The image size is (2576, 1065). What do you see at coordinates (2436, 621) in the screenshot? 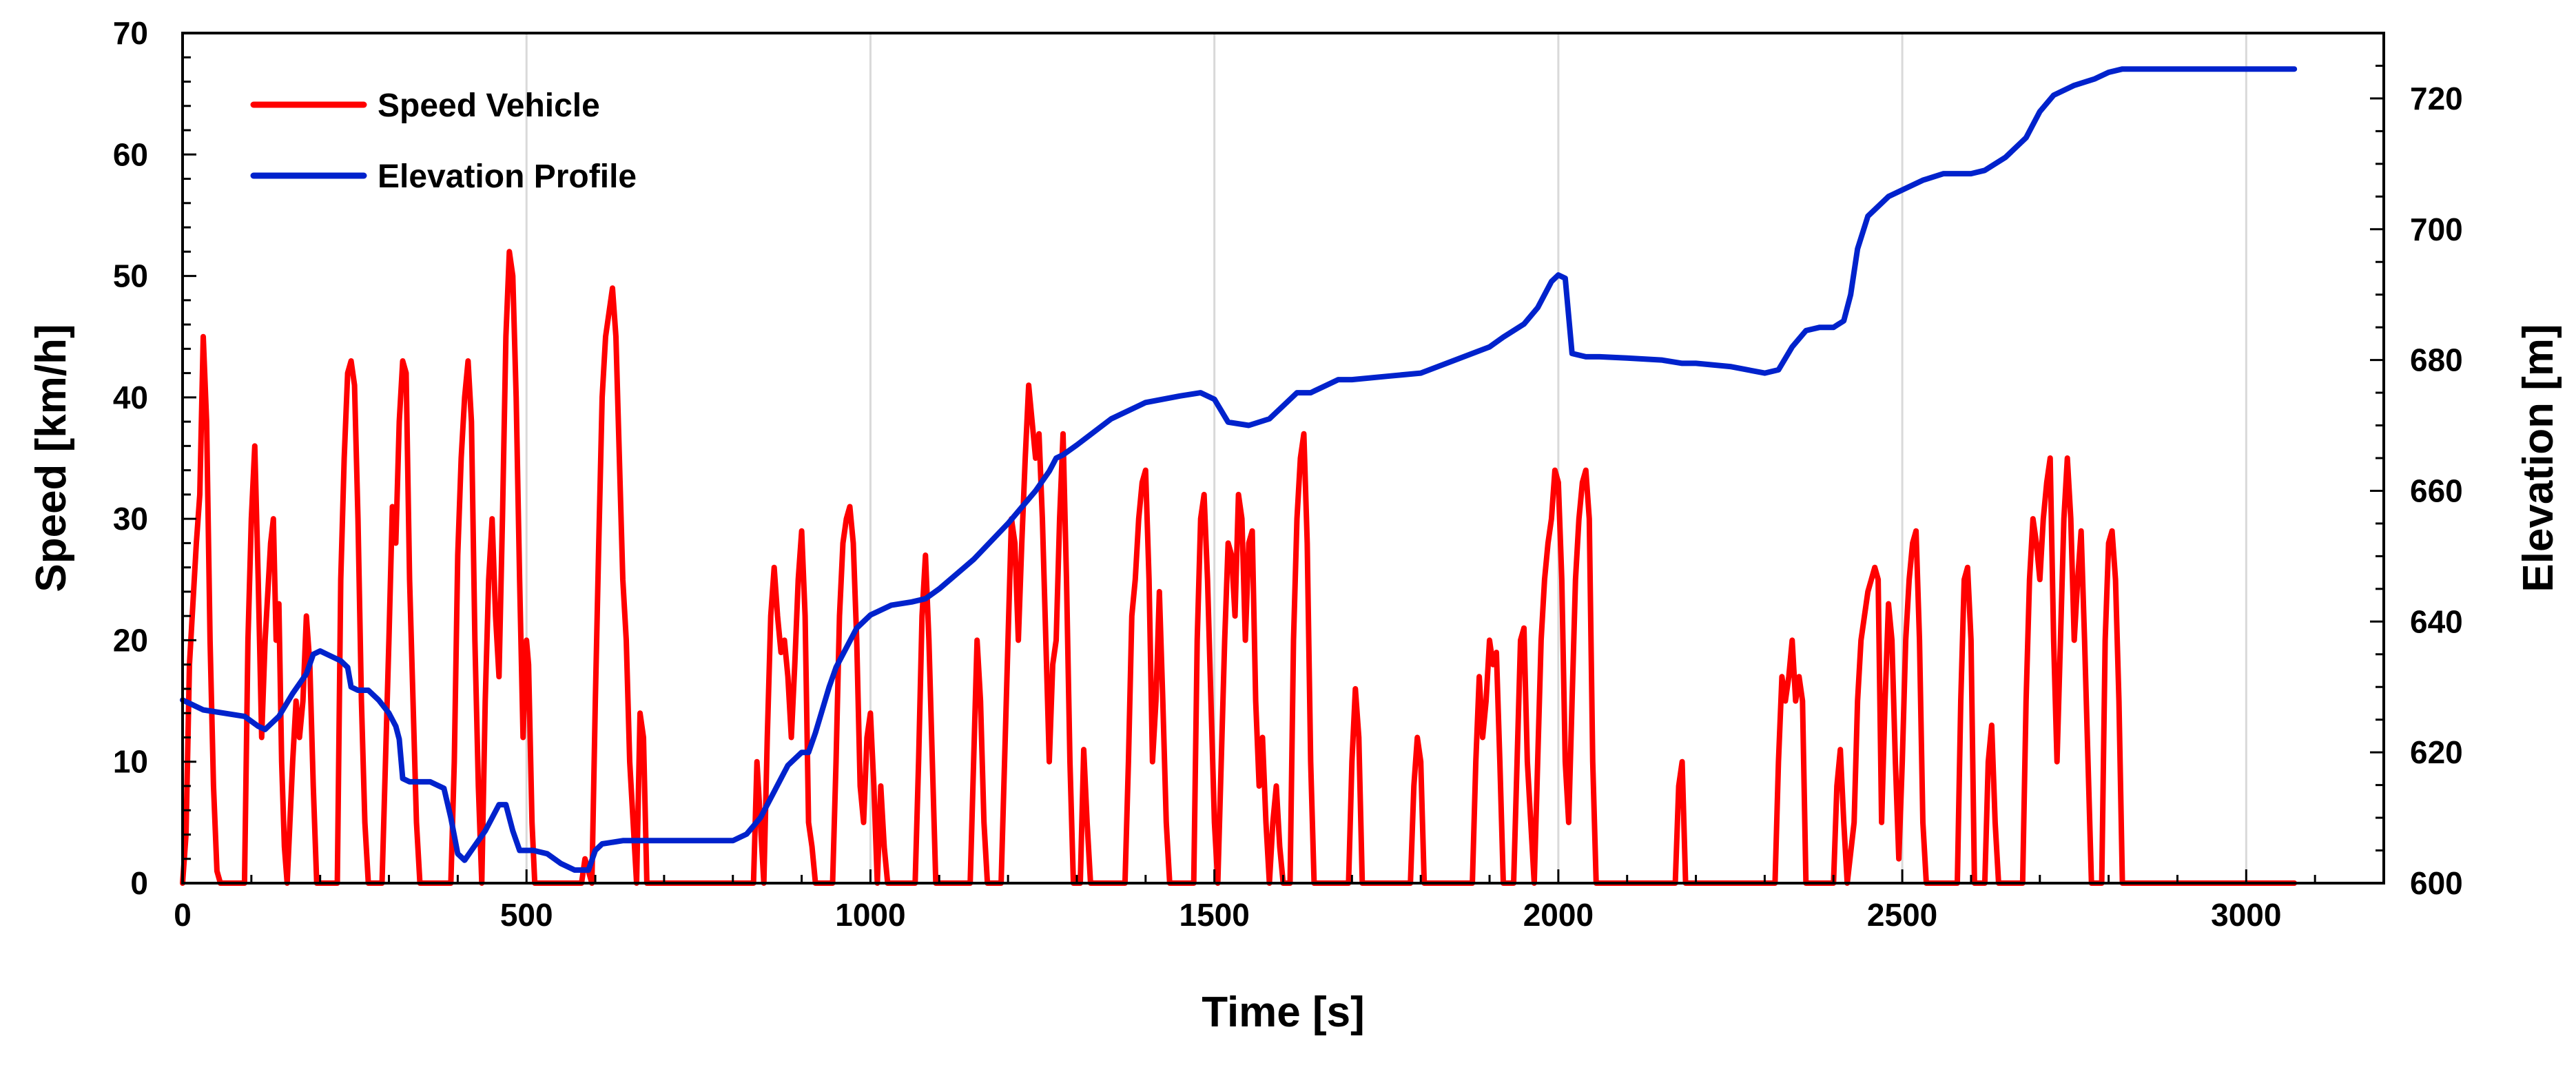
I see `y2-tick-label-640: 640` at bounding box center [2436, 621].